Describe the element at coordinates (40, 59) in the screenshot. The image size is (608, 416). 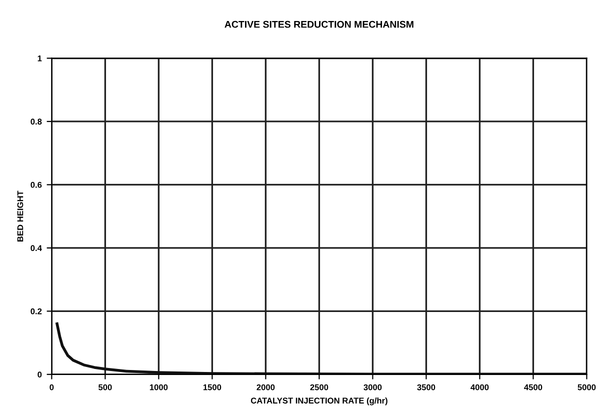
I see `y-tick-label: 1` at that location.